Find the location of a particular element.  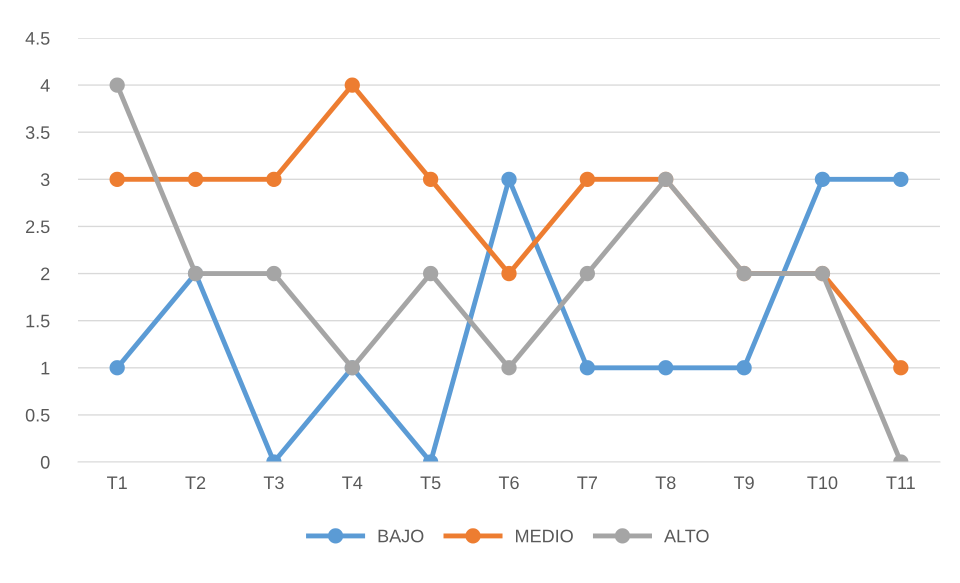

x-tick-label: T6 is located at coordinates (508, 483).